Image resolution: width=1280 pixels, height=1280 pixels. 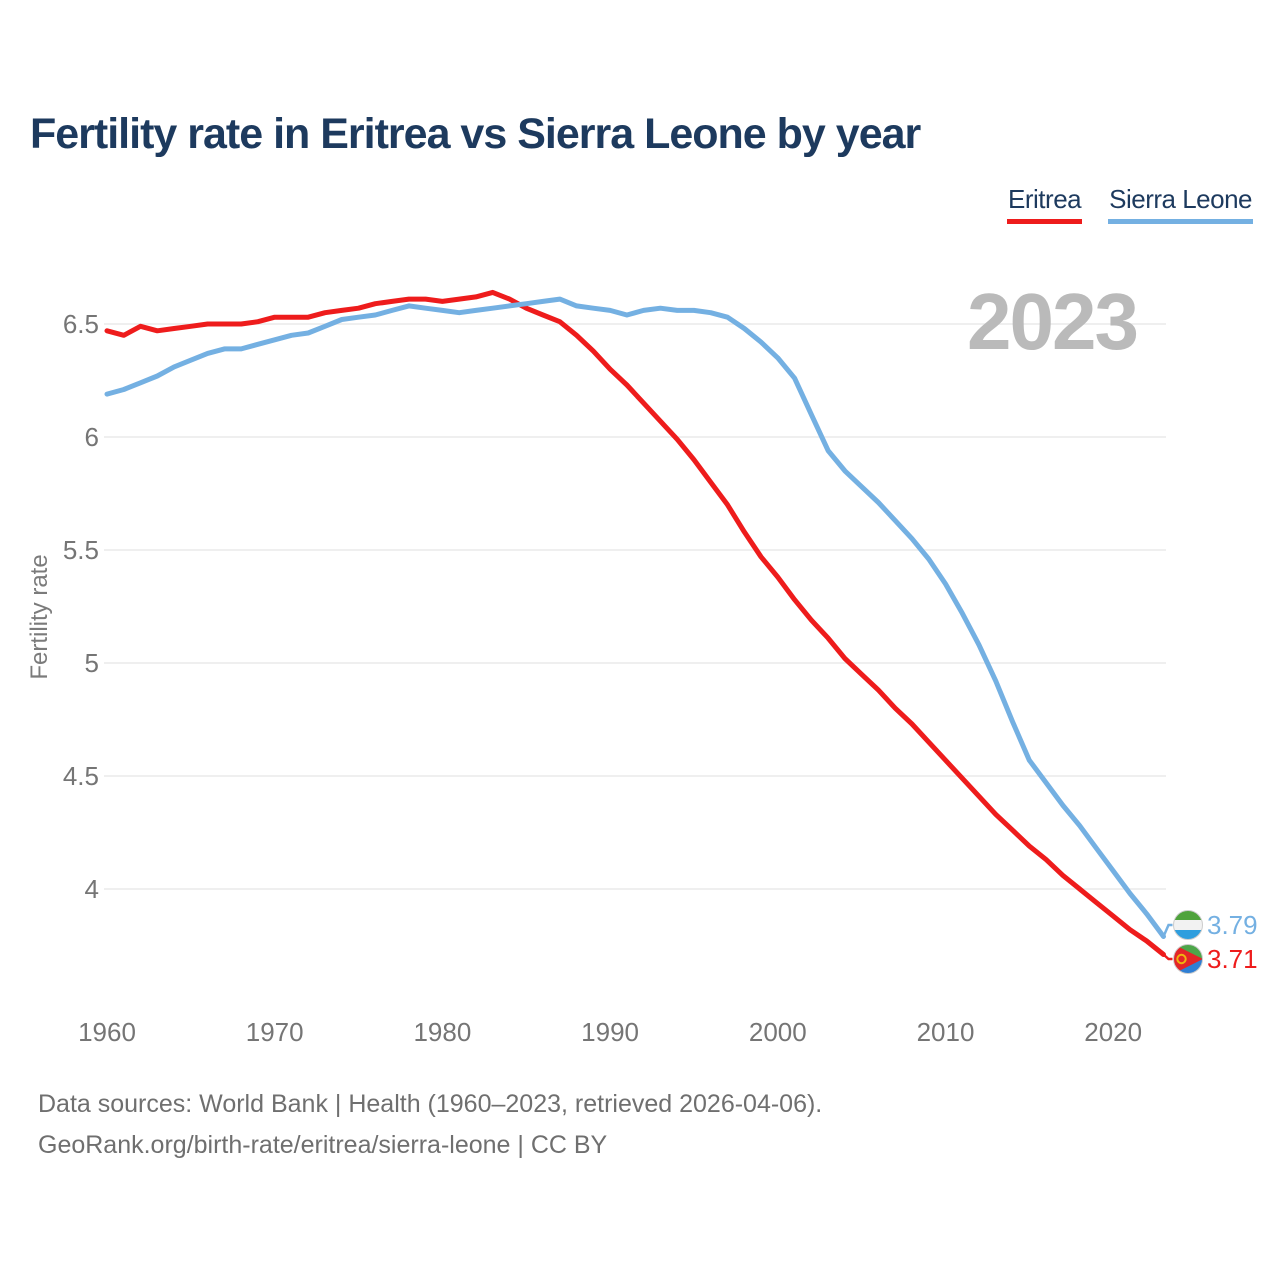 What do you see at coordinates (1232, 925) in the screenshot?
I see `end-value-label: 3.79` at bounding box center [1232, 925].